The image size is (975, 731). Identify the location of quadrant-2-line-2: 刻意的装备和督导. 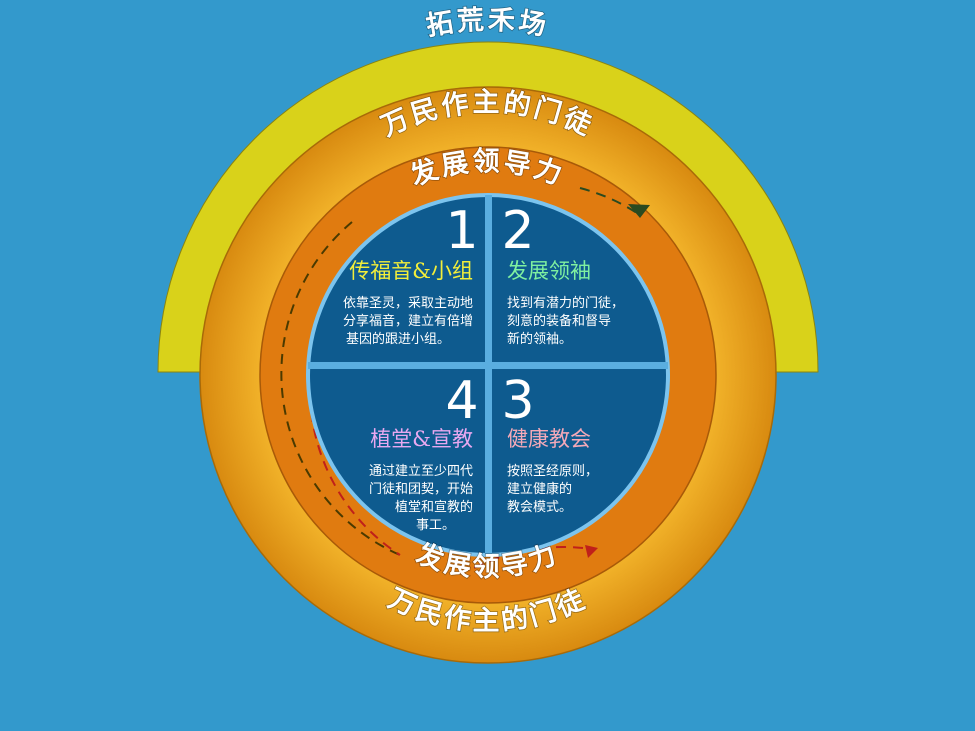
(559, 321).